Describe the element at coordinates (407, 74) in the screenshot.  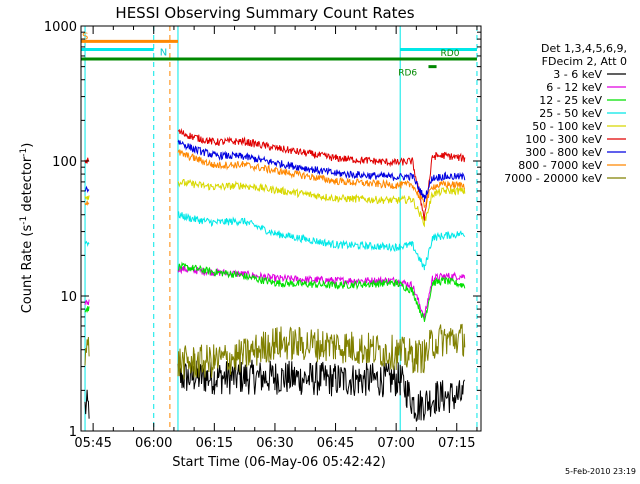
I see `flag-label-rd6: RD6` at that location.